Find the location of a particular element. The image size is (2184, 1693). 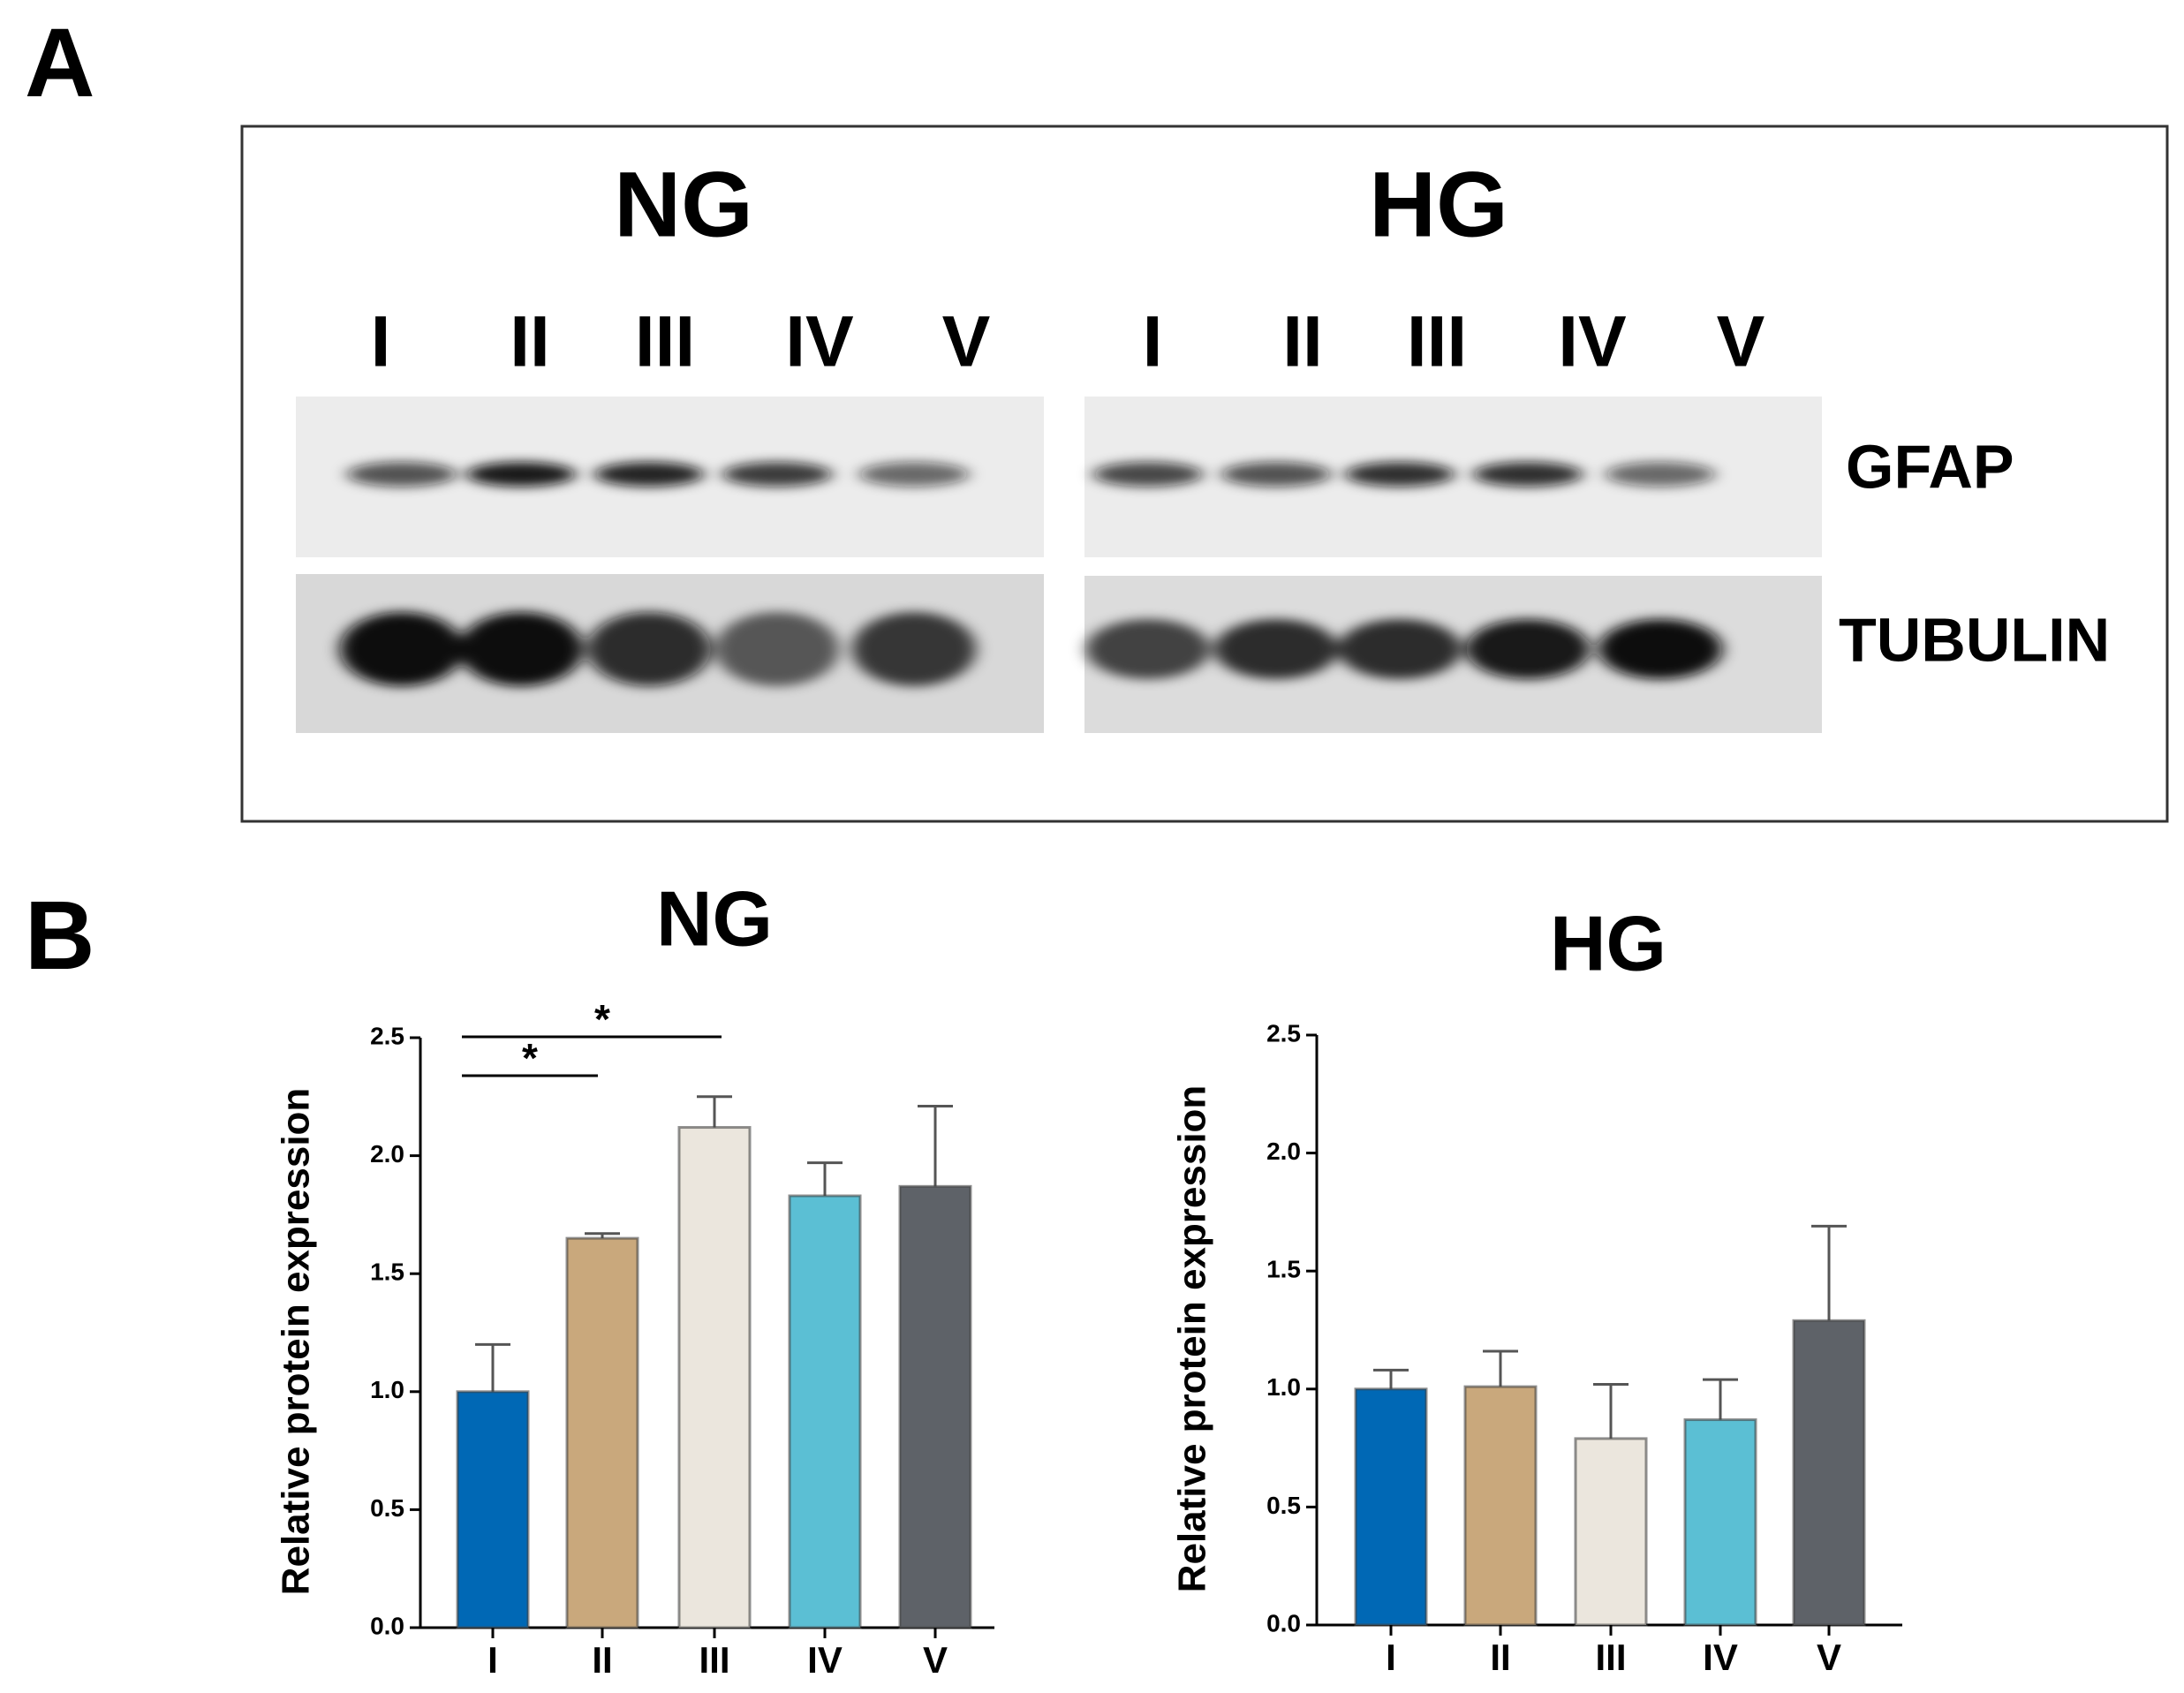

panel-label: A is located at coordinates (59, 63).